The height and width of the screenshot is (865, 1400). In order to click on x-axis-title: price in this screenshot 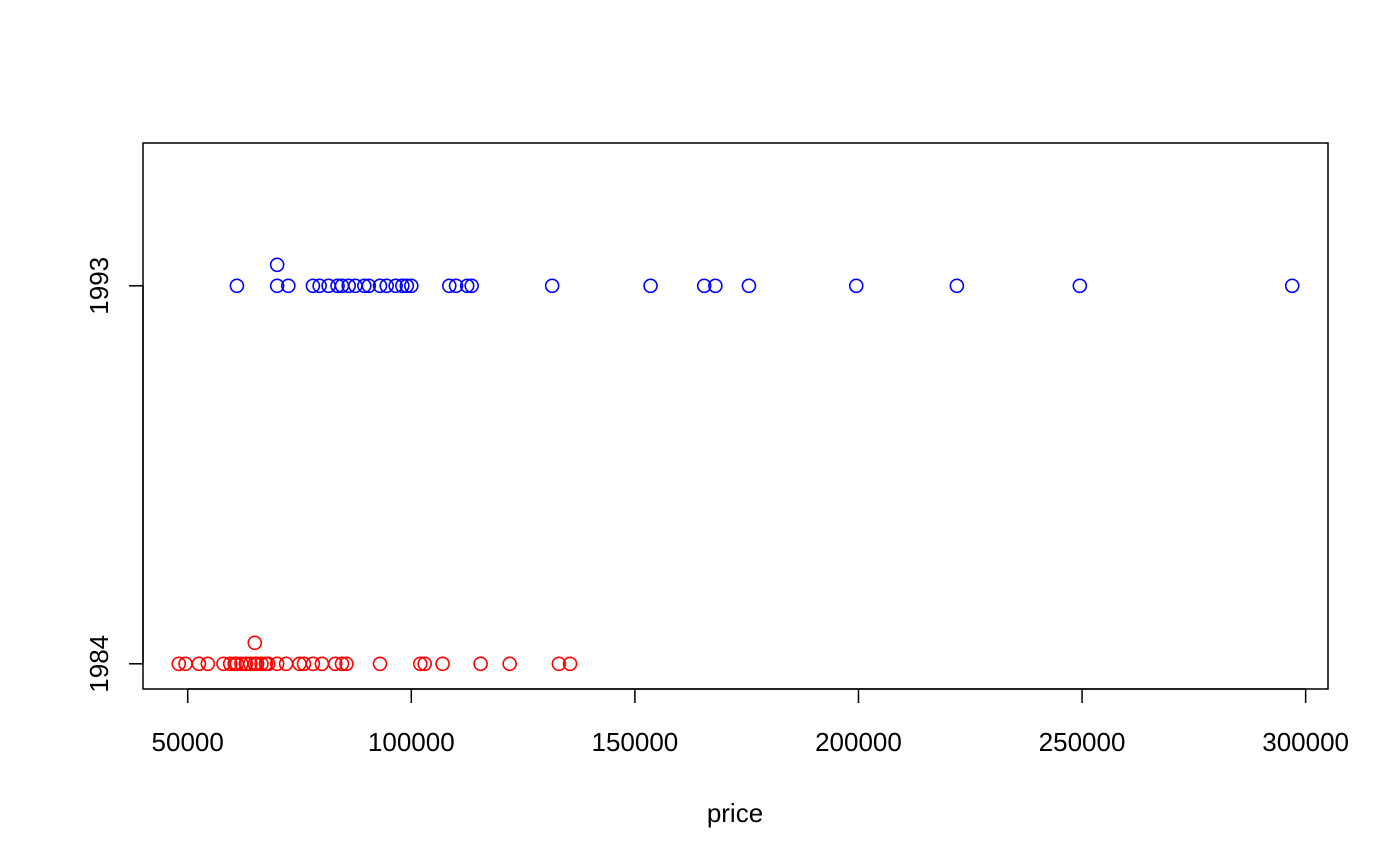, I will do `click(735, 813)`.